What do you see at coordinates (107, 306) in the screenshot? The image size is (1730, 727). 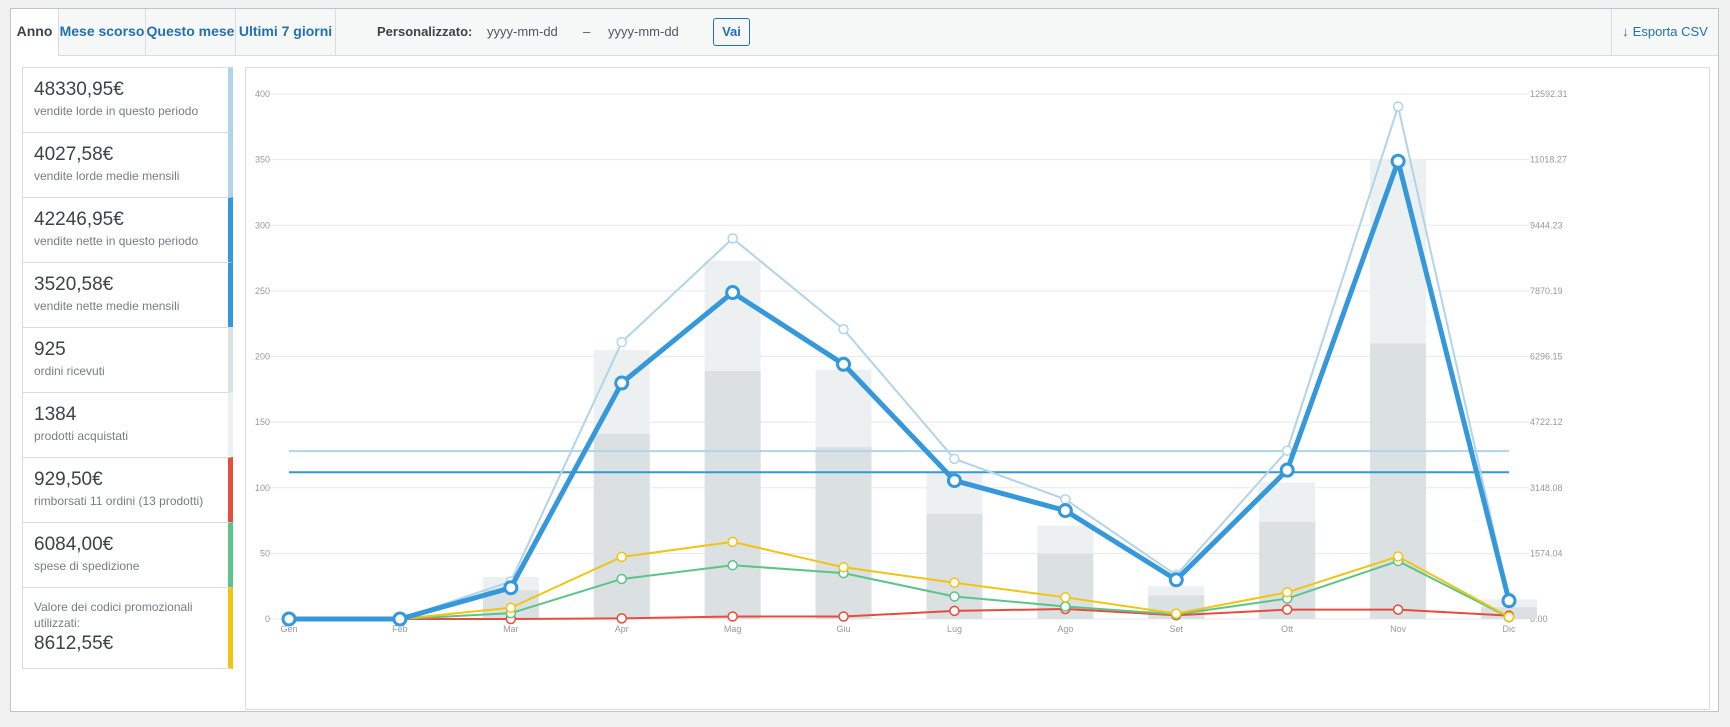 I see `legend-description: vendite nette medie mensili` at bounding box center [107, 306].